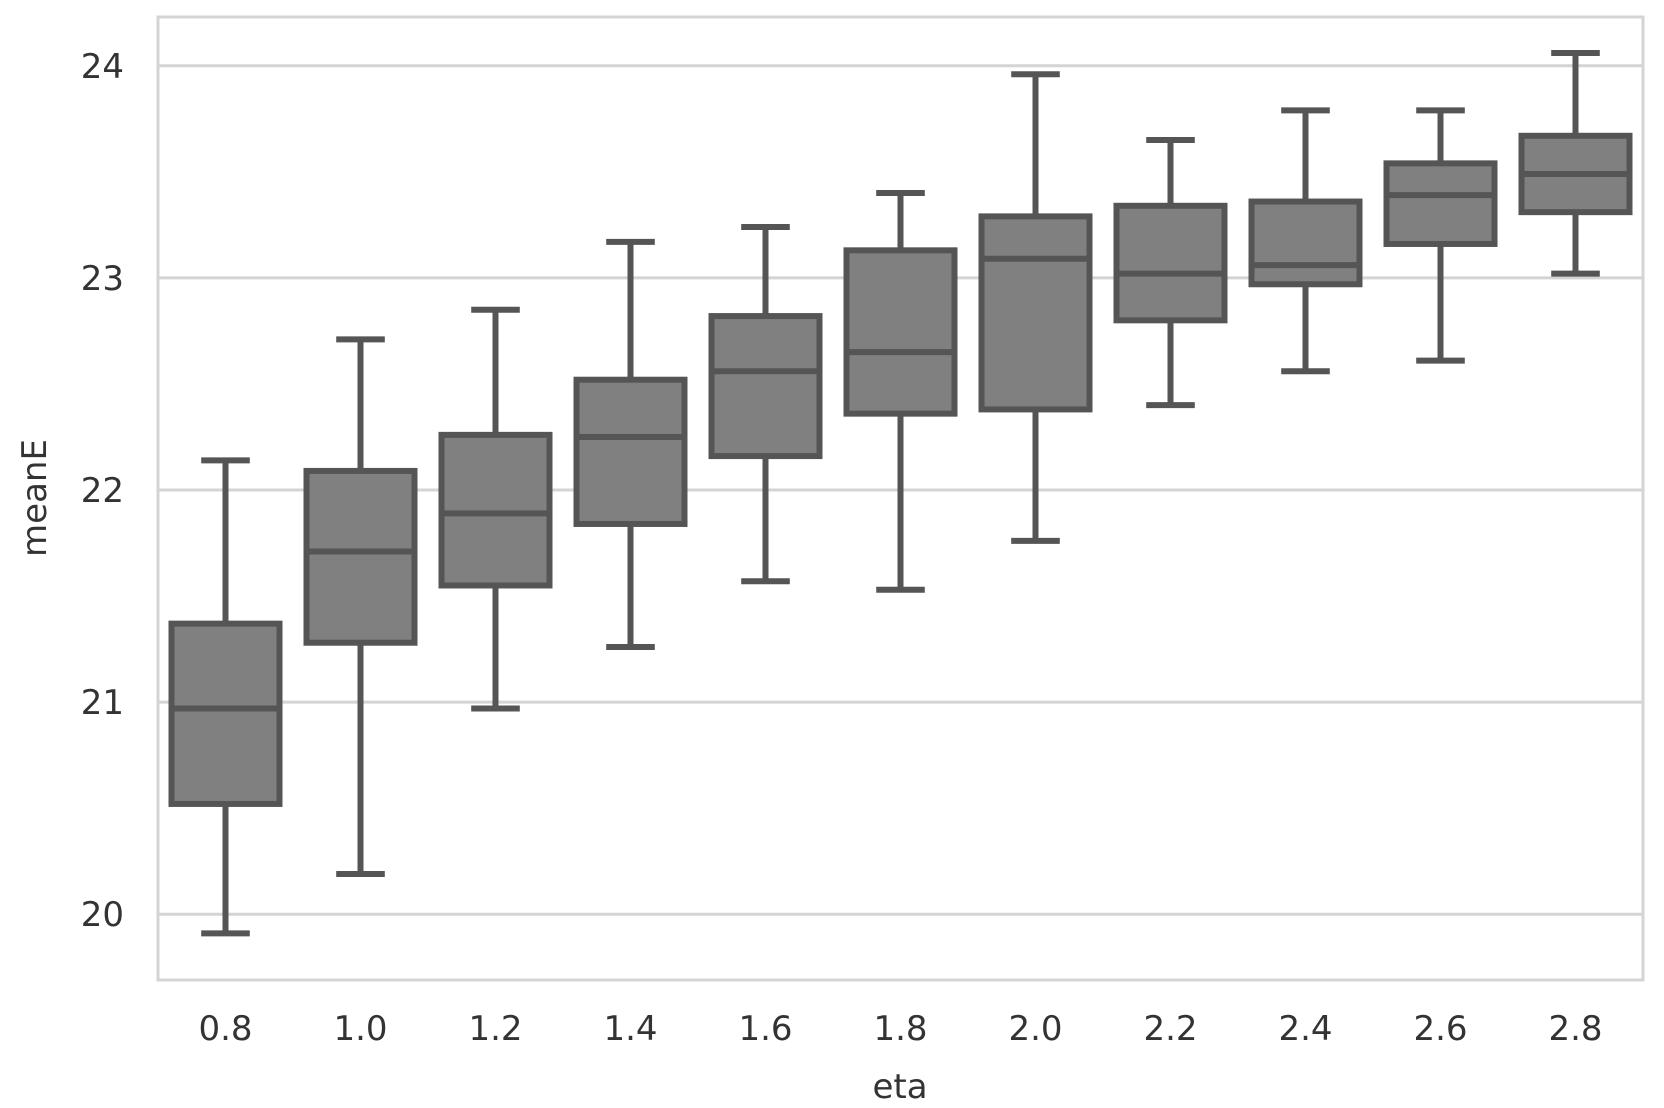 This screenshot has width=1664, height=1108. I want to click on x-tick-label: 2.6, so click(1440, 1029).